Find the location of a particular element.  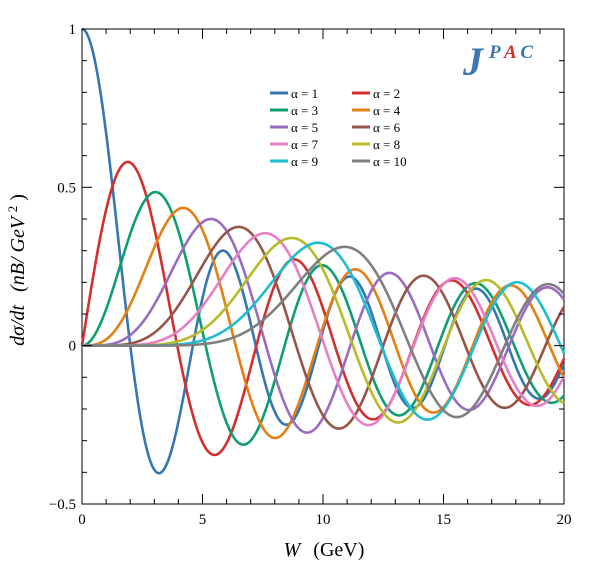

legend-label: α = 5 is located at coordinates (304, 127).